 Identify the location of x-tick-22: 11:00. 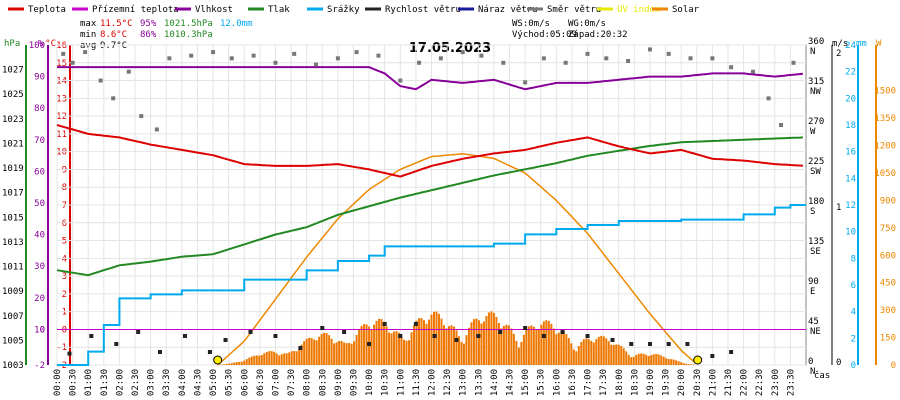
(401, 382).